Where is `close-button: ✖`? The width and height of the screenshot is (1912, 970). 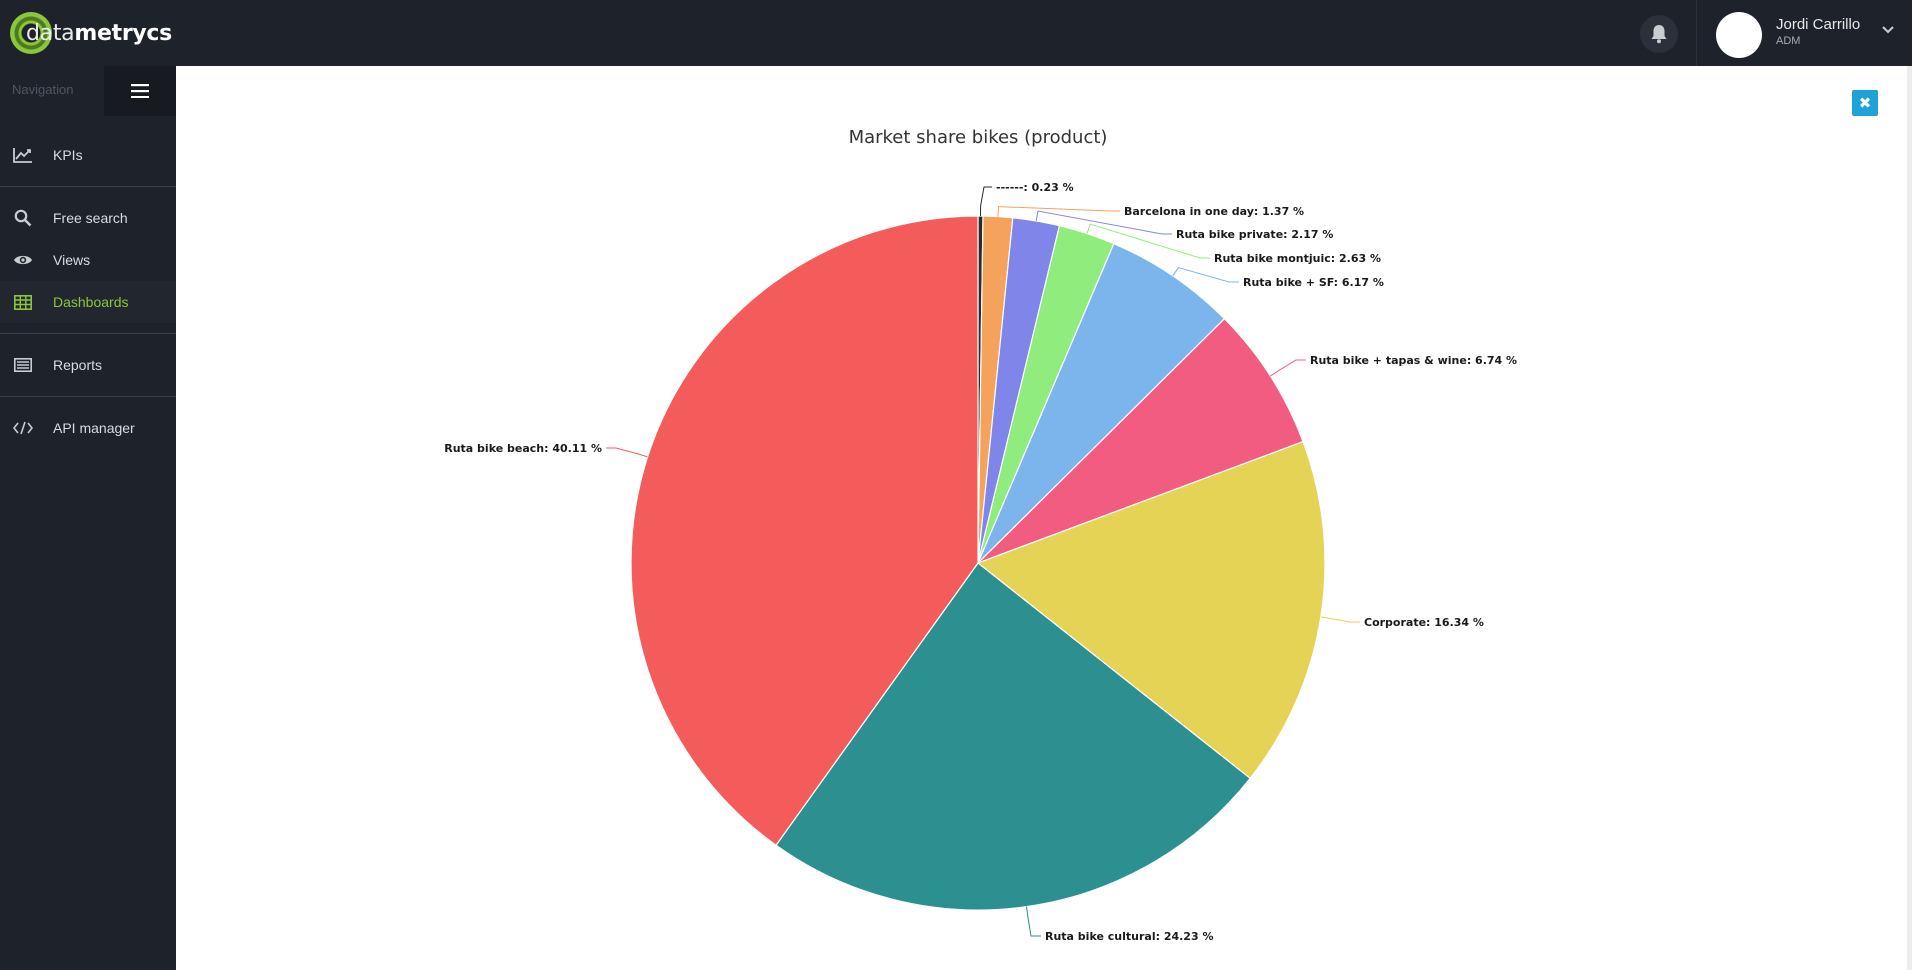 close-button: ✖ is located at coordinates (1865, 103).